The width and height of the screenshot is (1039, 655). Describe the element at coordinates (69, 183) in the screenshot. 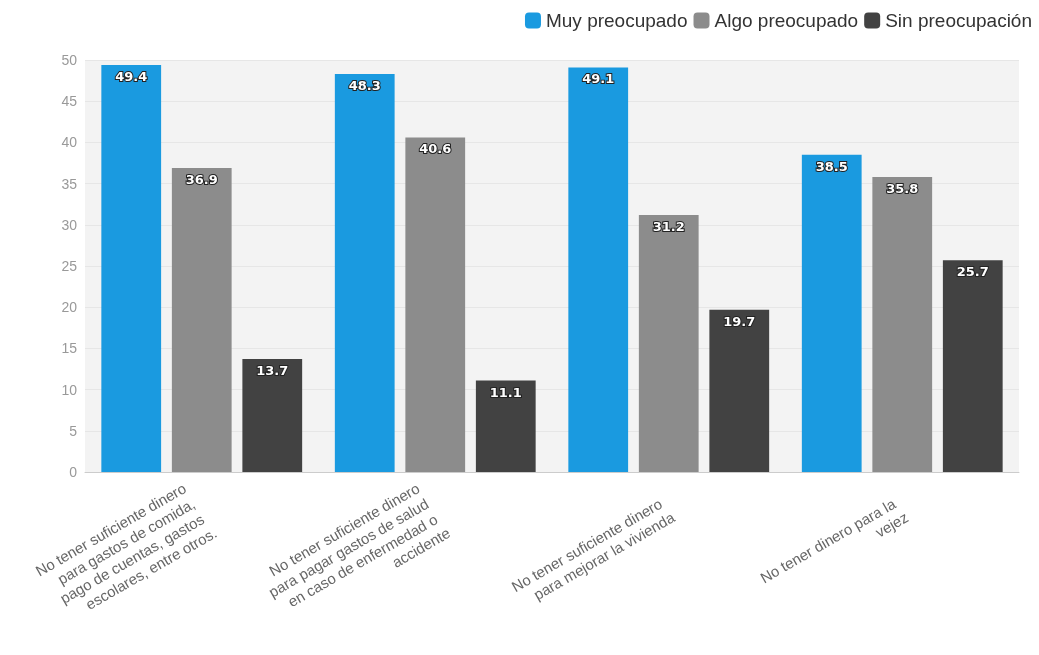

I see `y-tick-label: 35` at that location.